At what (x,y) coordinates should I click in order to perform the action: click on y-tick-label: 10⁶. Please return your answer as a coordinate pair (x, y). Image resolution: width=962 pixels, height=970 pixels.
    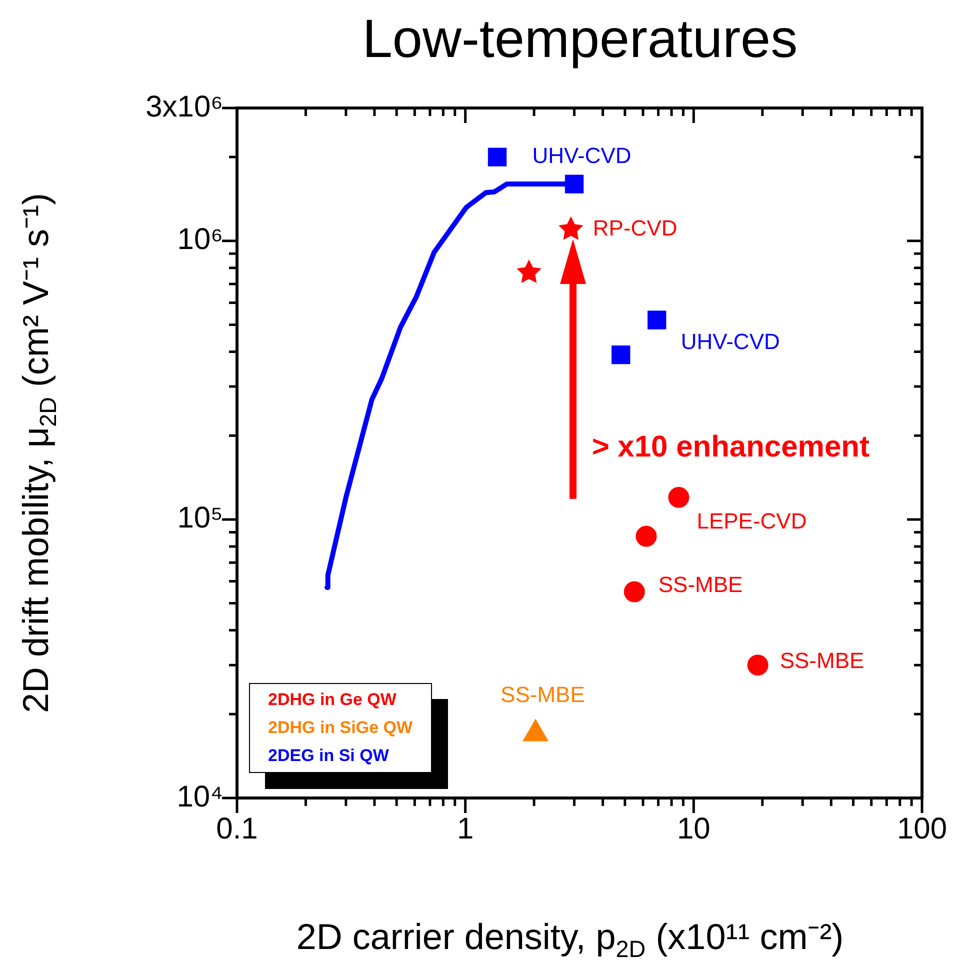
    Looking at the image, I should click on (200, 239).